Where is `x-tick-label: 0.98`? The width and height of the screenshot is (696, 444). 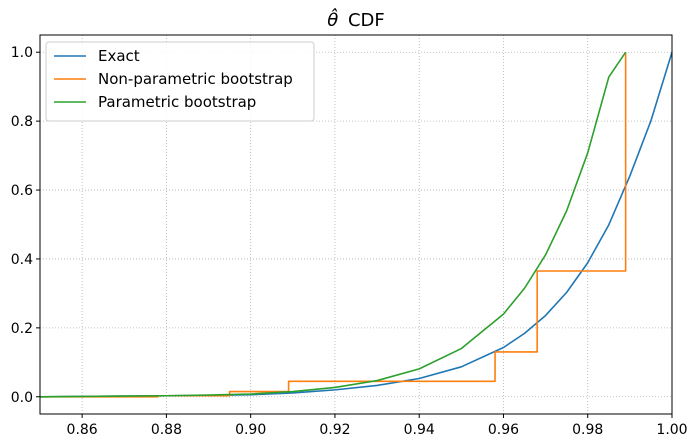
x-tick-label: 0.98 is located at coordinates (587, 430).